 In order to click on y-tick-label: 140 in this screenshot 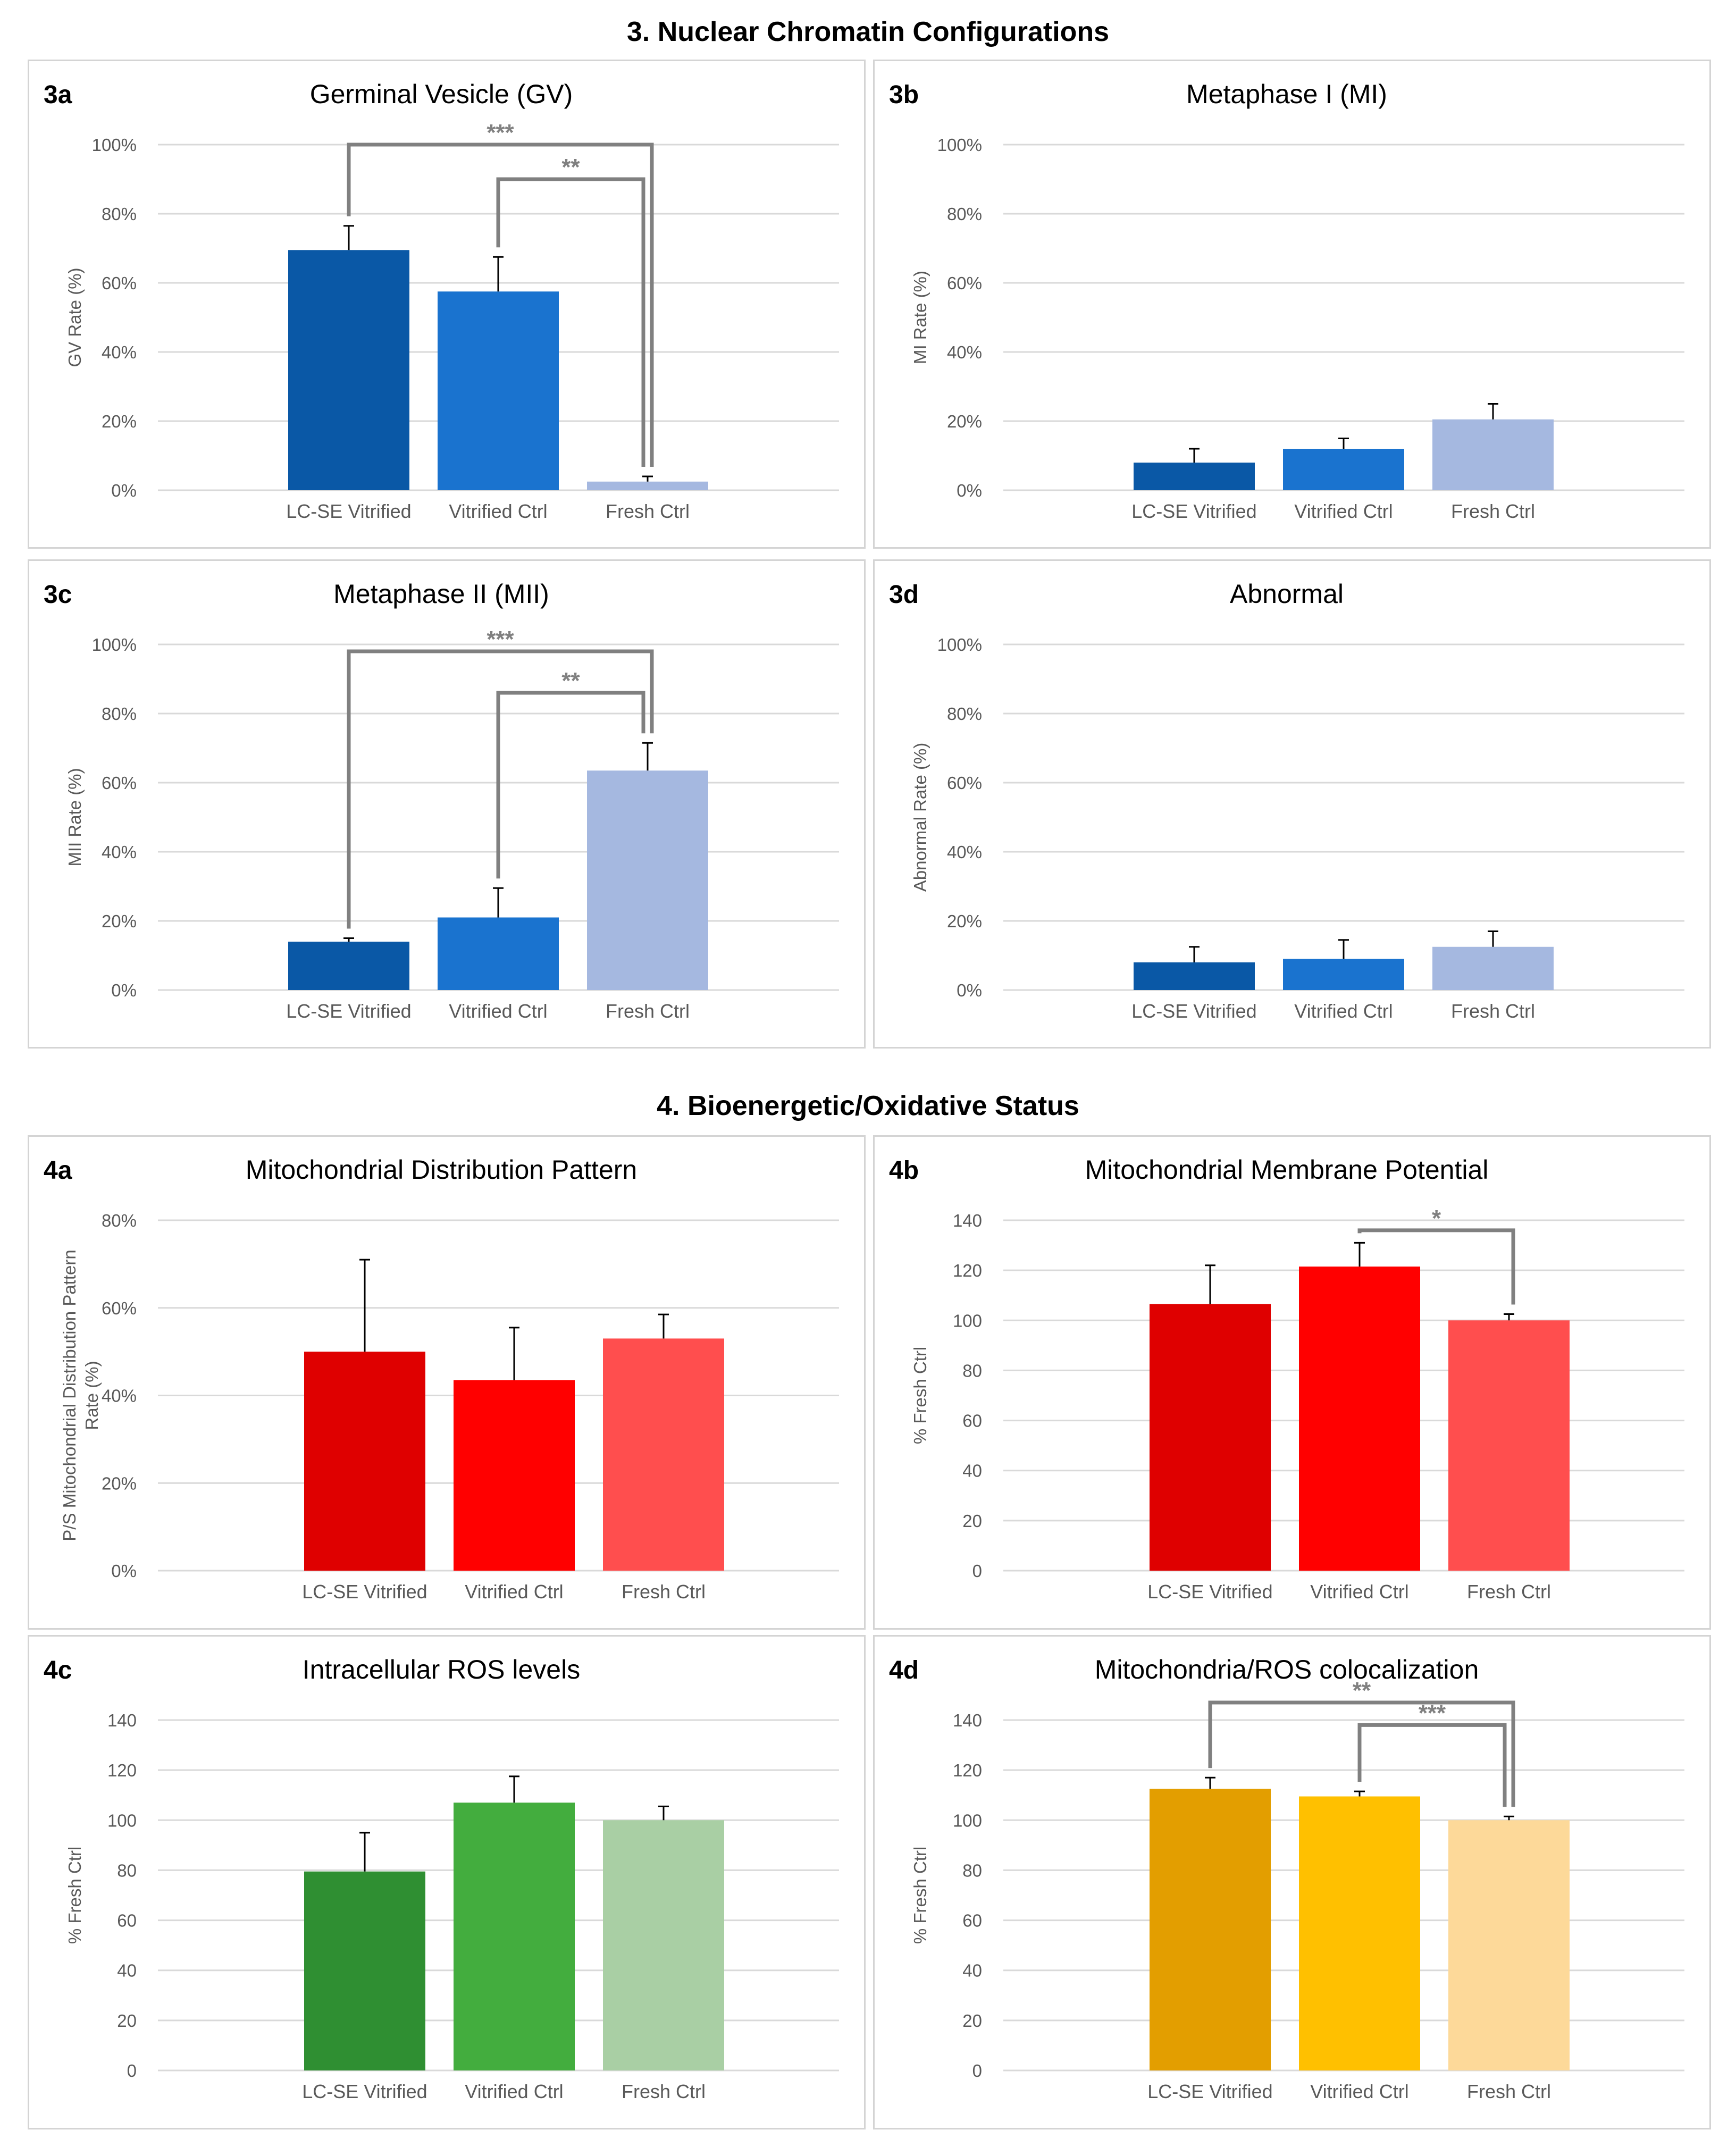, I will do `click(968, 1220)`.